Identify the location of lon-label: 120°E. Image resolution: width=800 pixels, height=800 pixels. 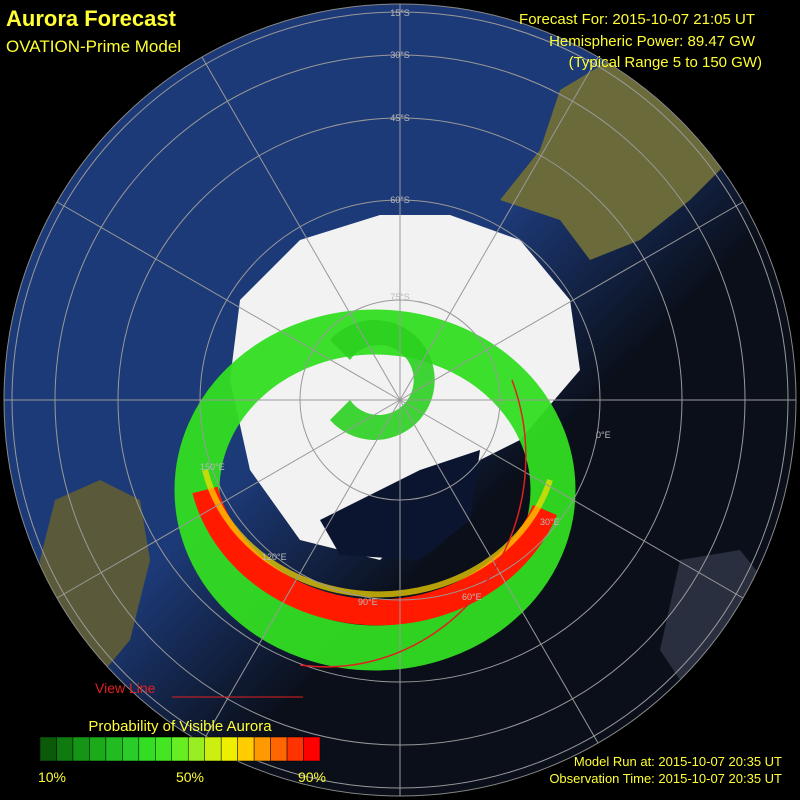
(274, 557).